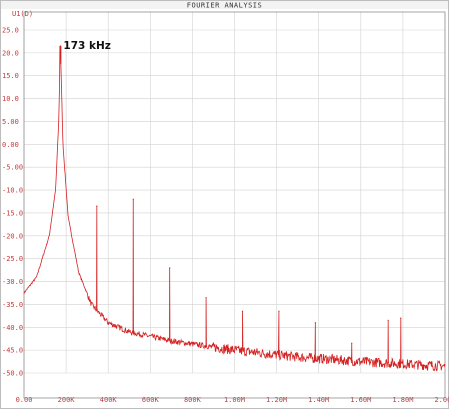 The height and width of the screenshot is (409, 449). What do you see at coordinates (12, 374) in the screenshot?
I see `y-tick-label: -50.0` at bounding box center [12, 374].